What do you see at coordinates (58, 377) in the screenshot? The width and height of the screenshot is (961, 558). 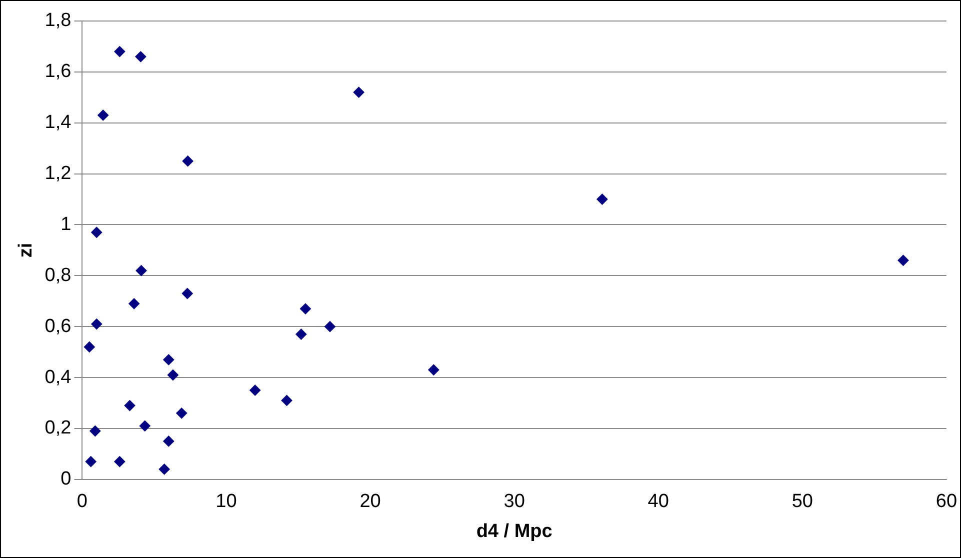 I see `y-tick-label: 0,4` at bounding box center [58, 377].